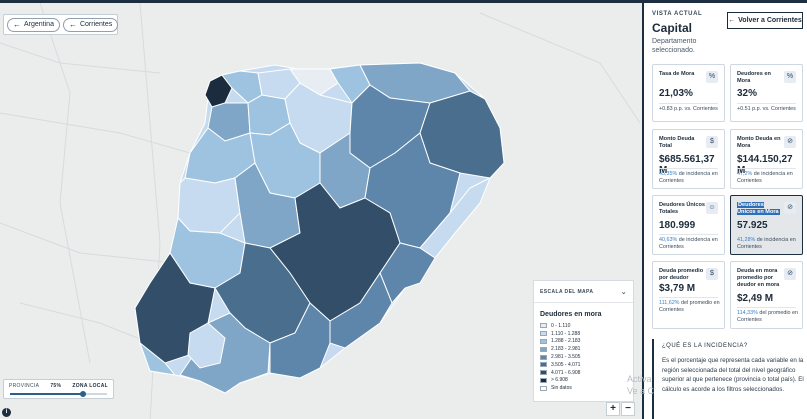 This screenshot has width=807, height=419. What do you see at coordinates (566, 333) in the screenshot?
I see `legend-item-label: 1.110 - 1.288` at bounding box center [566, 333].